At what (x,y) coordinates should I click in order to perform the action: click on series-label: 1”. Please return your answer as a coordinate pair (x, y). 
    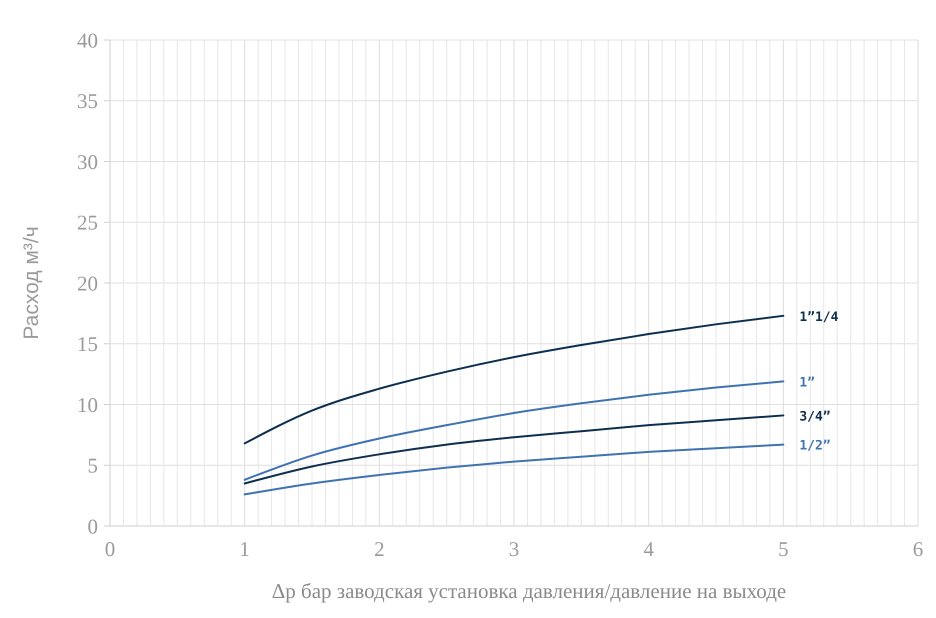
    Looking at the image, I should click on (807, 382).